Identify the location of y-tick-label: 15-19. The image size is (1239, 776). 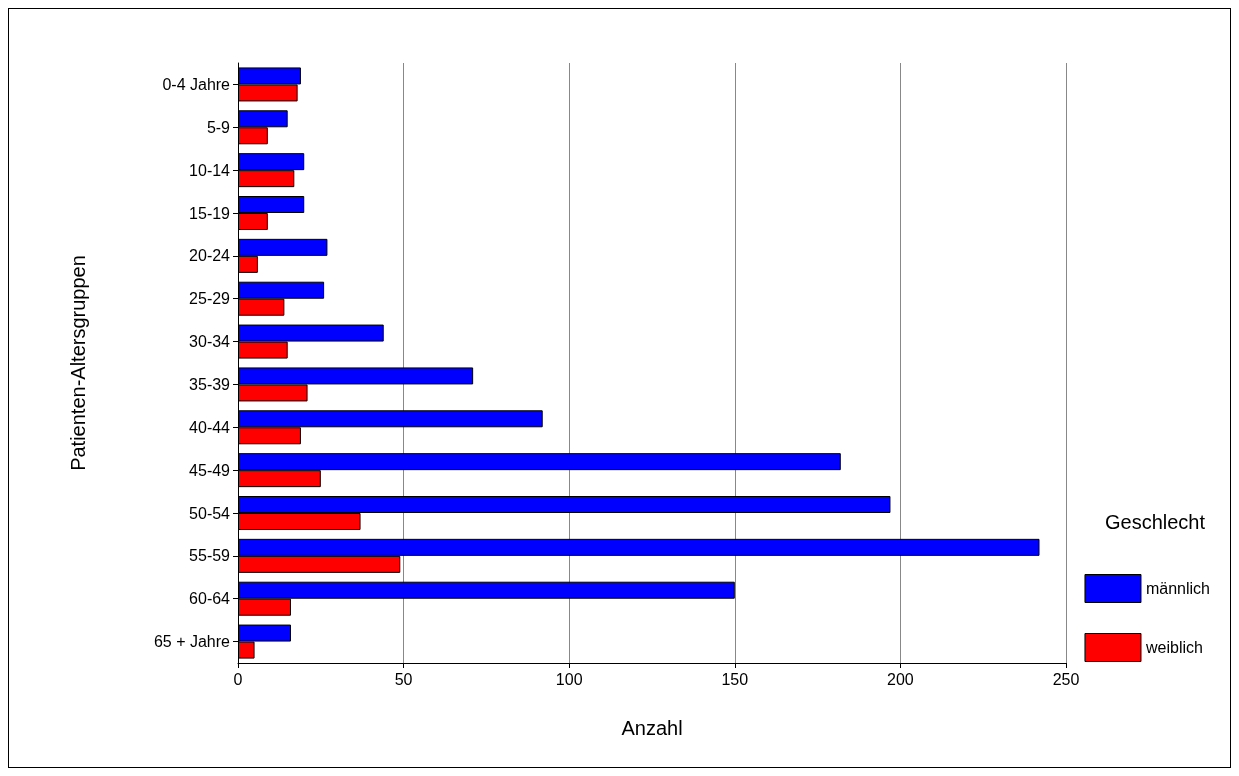
(210, 213).